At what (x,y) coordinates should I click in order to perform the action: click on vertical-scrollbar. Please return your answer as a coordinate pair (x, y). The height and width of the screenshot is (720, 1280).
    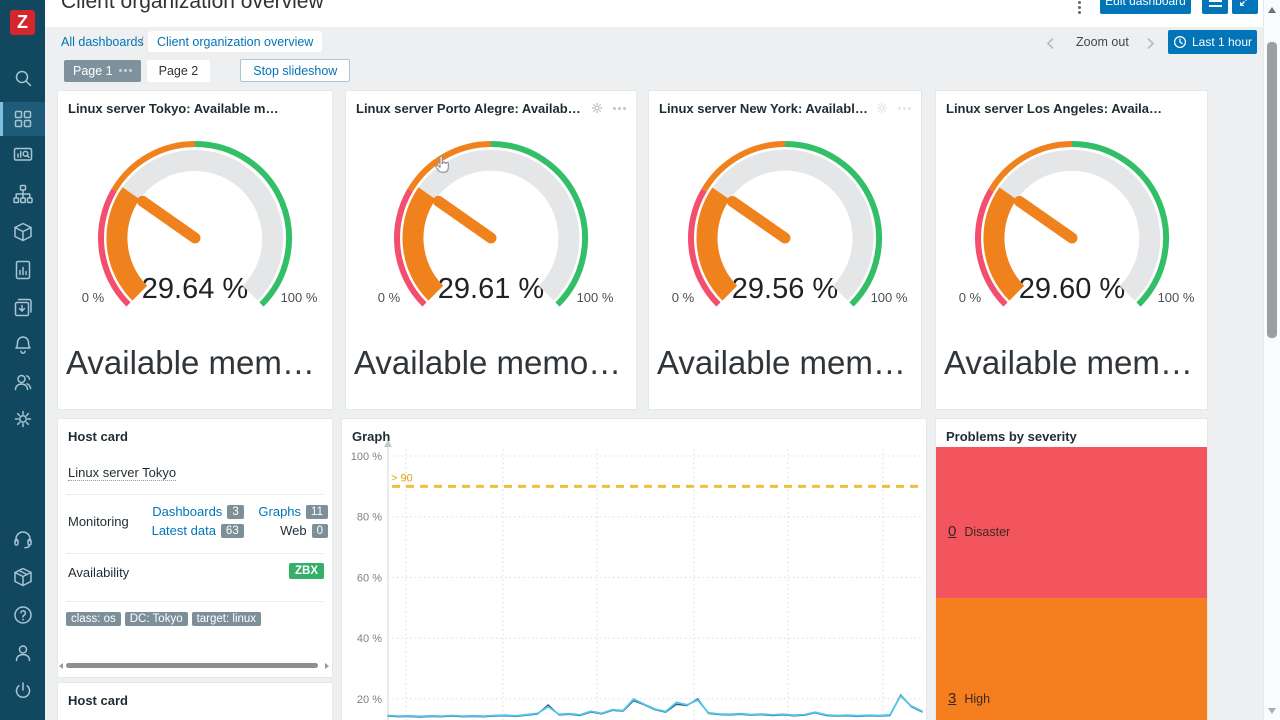
    Looking at the image, I should click on (1271, 360).